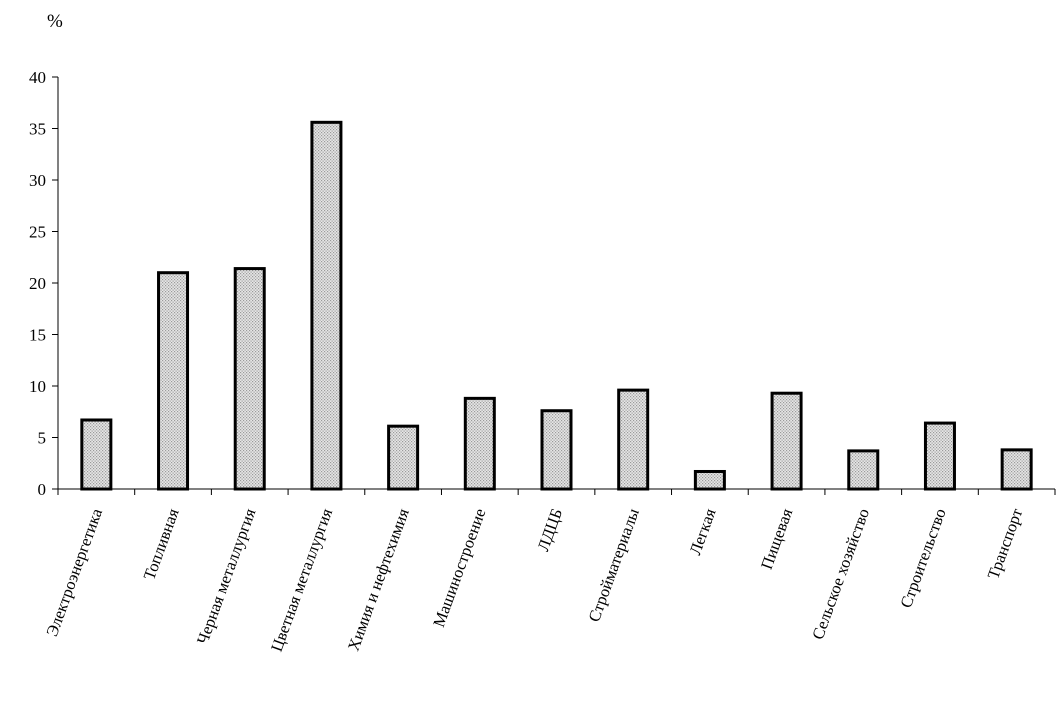  What do you see at coordinates (42, 438) in the screenshot?
I see `y-tick-label: 5` at bounding box center [42, 438].